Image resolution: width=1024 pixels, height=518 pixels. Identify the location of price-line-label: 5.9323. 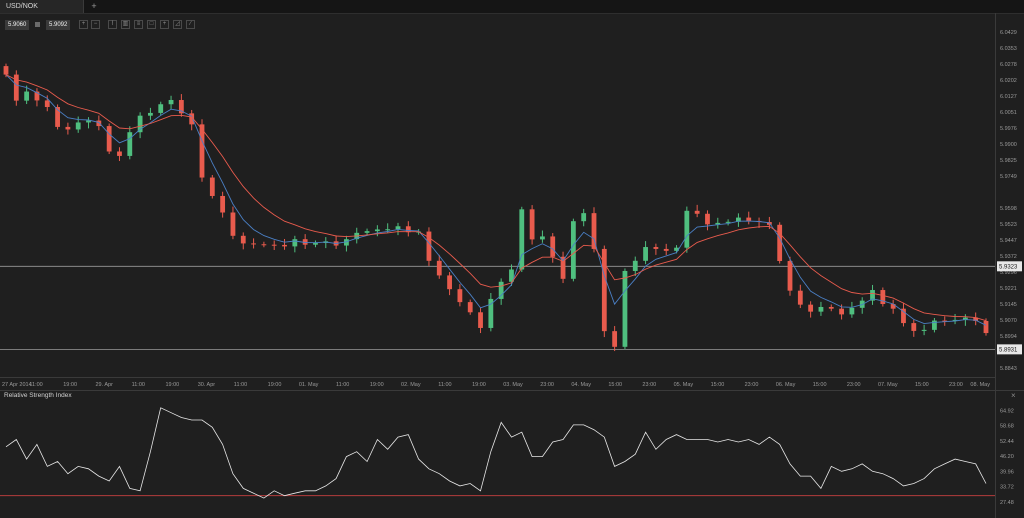
(1008, 267).